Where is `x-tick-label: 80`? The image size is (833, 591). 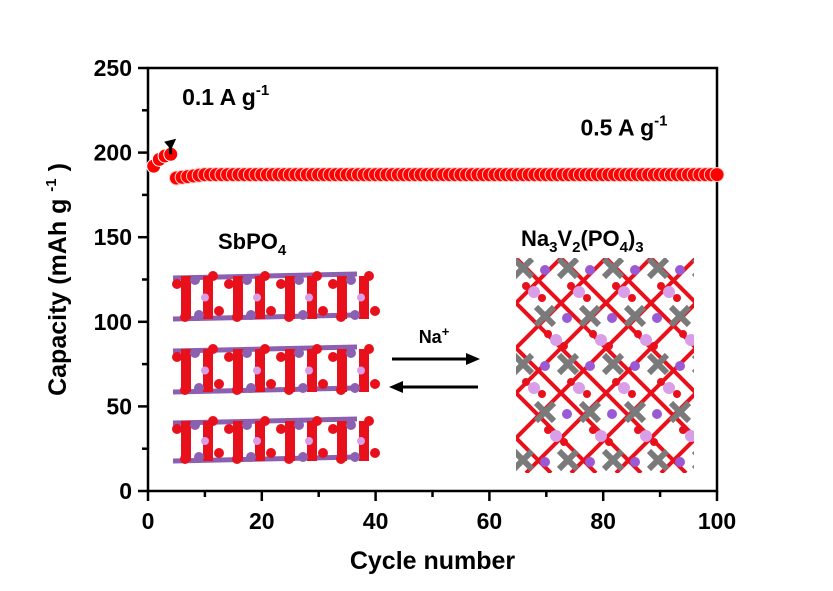
x-tick-label: 80 is located at coordinates (603, 521).